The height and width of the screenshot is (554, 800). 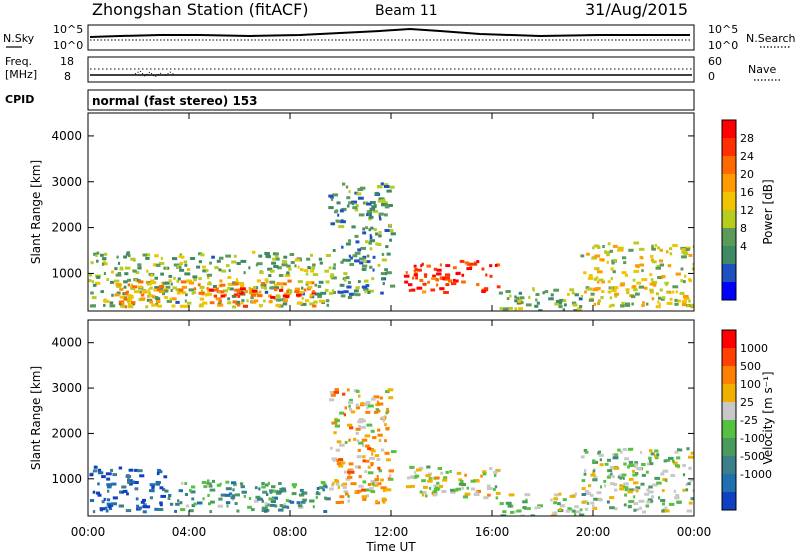 I want to click on noise-panel-frame, so click(x=391, y=37).